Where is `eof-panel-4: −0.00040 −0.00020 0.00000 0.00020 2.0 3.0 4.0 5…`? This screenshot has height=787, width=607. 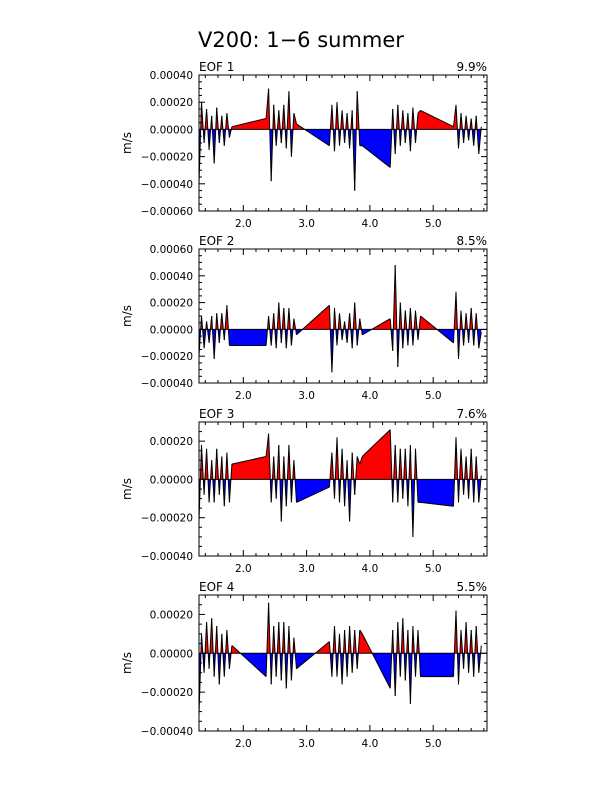
eof-panel-4: −0.00040 −0.00020 0.00000 0.00020 2.0 3.0 4.0 5… is located at coordinates (304, 665).